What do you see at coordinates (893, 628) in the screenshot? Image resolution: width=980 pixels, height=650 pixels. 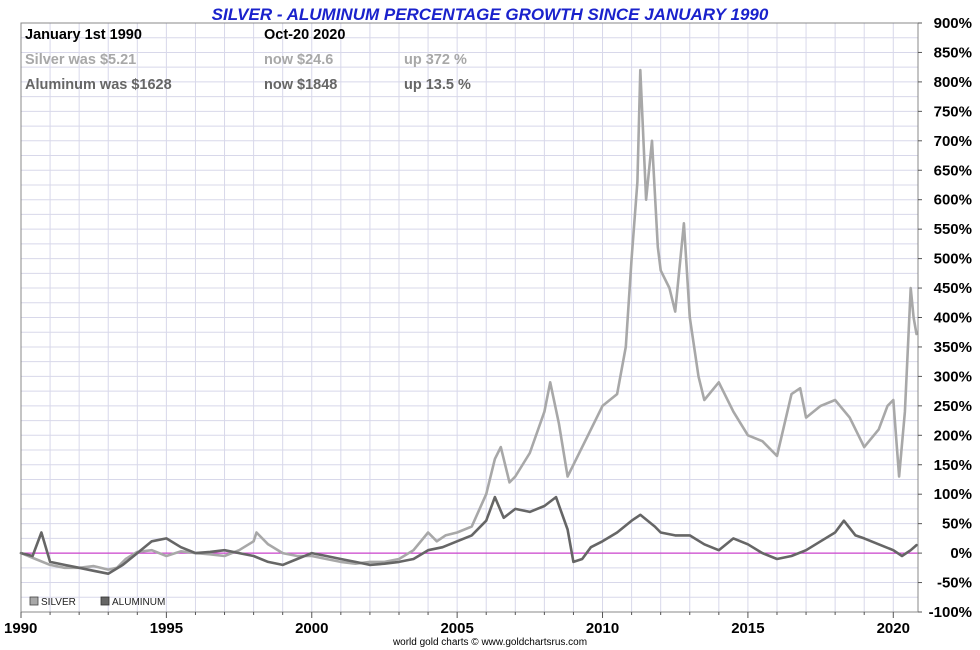 I see `x-tick-label: 2020` at bounding box center [893, 628].